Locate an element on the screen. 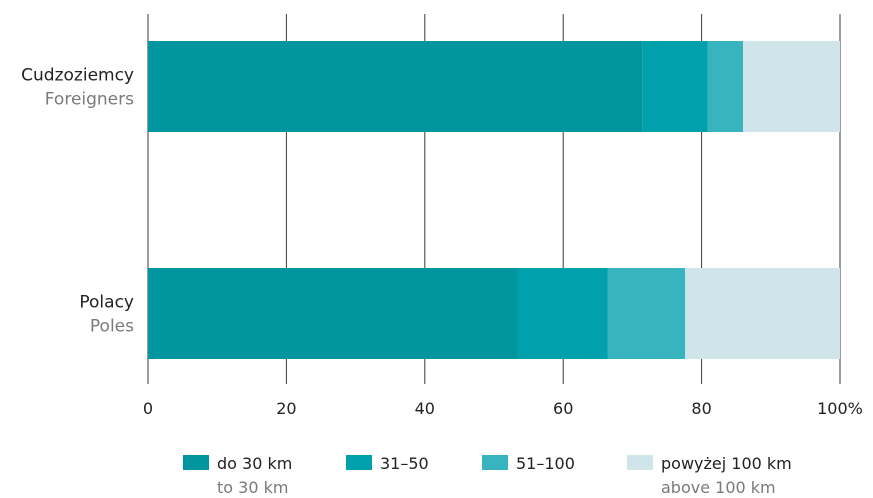  x-tick-label-5: 100% is located at coordinates (840, 408).